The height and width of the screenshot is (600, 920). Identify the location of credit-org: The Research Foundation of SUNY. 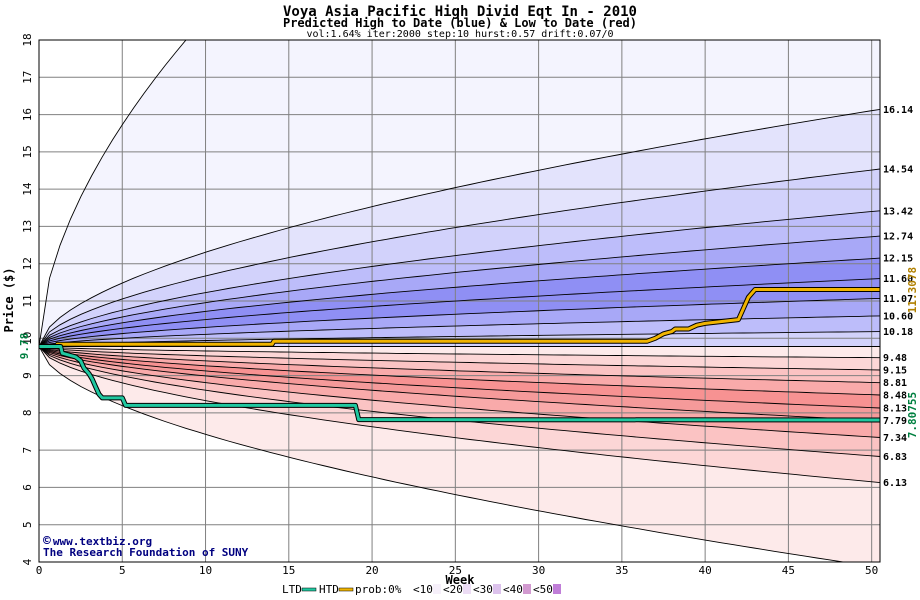
(146, 552).